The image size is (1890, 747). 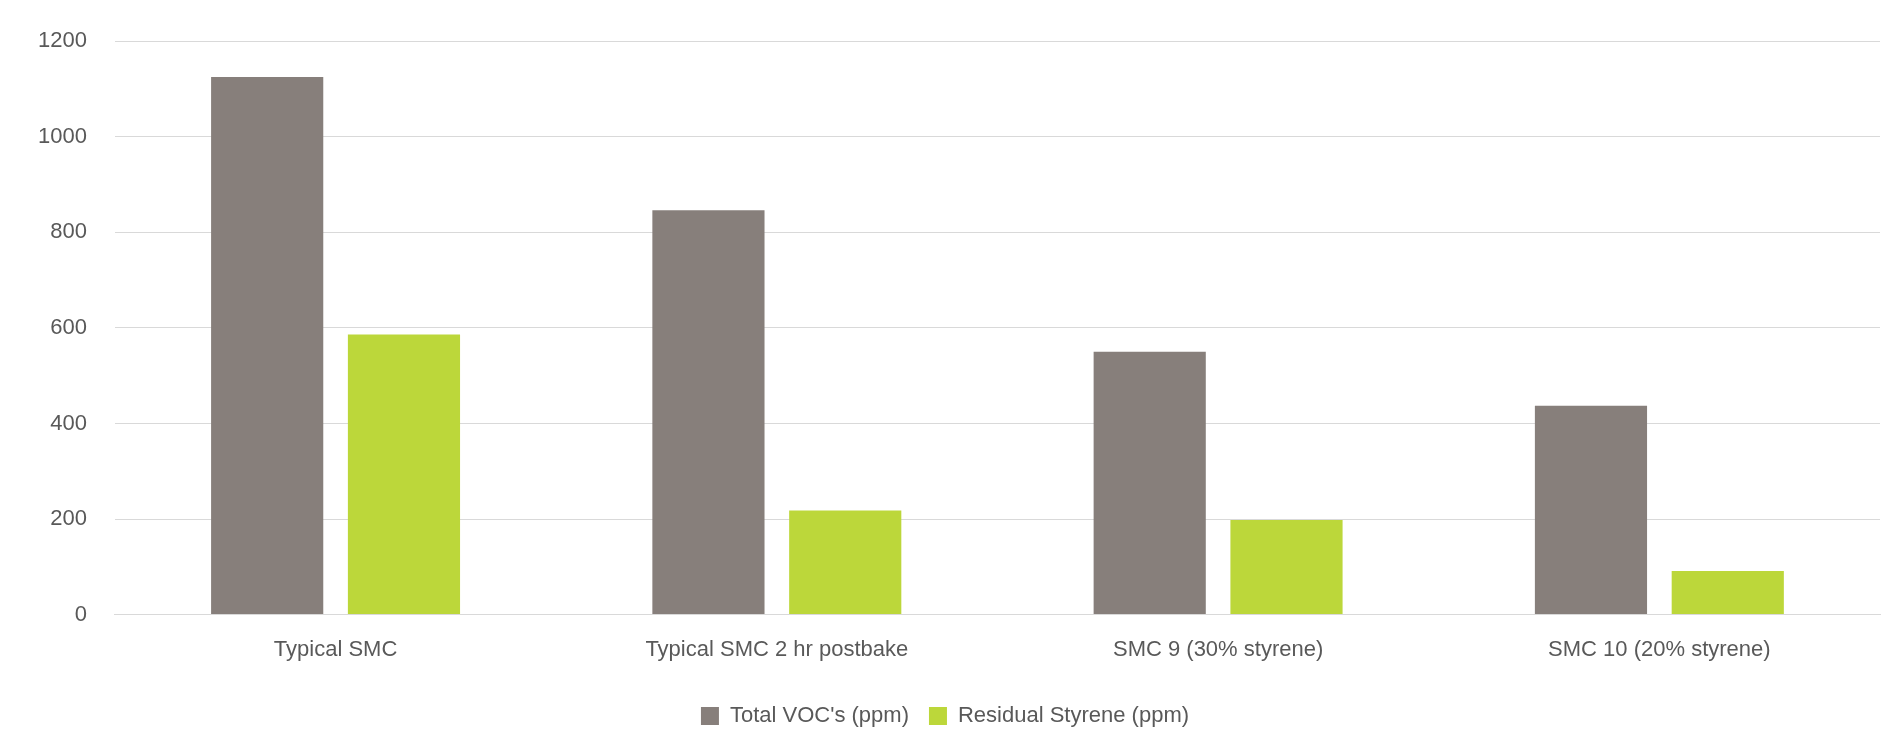 What do you see at coordinates (1218, 648) in the screenshot?
I see `x-tick-label: SMC 9 (30% styrene)` at bounding box center [1218, 648].